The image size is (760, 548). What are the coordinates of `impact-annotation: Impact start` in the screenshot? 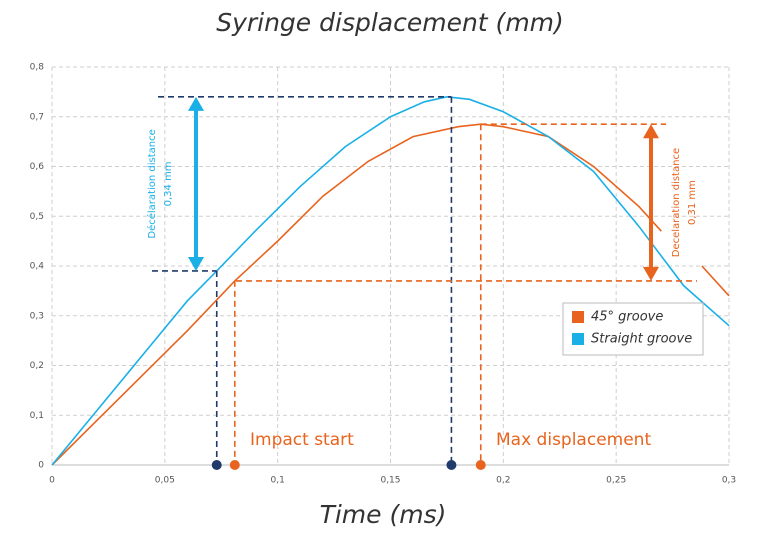 It's located at (302, 440).